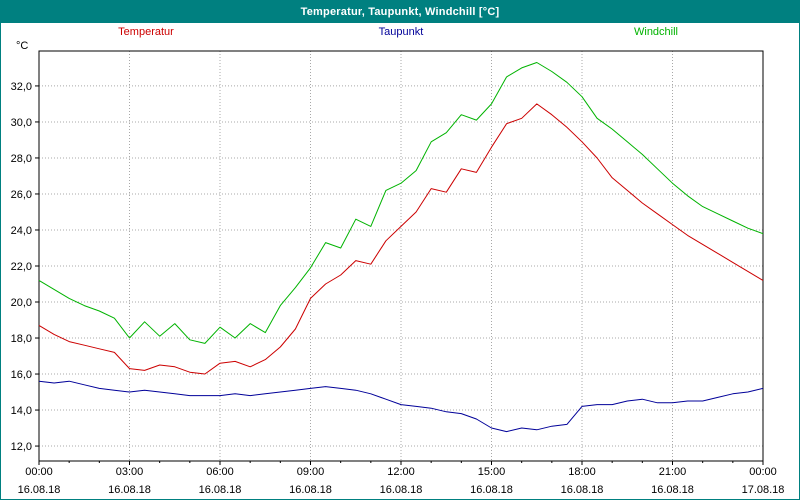  What do you see at coordinates (21, 231) in the screenshot?
I see `y-tick-label: 24,0` at bounding box center [21, 231].